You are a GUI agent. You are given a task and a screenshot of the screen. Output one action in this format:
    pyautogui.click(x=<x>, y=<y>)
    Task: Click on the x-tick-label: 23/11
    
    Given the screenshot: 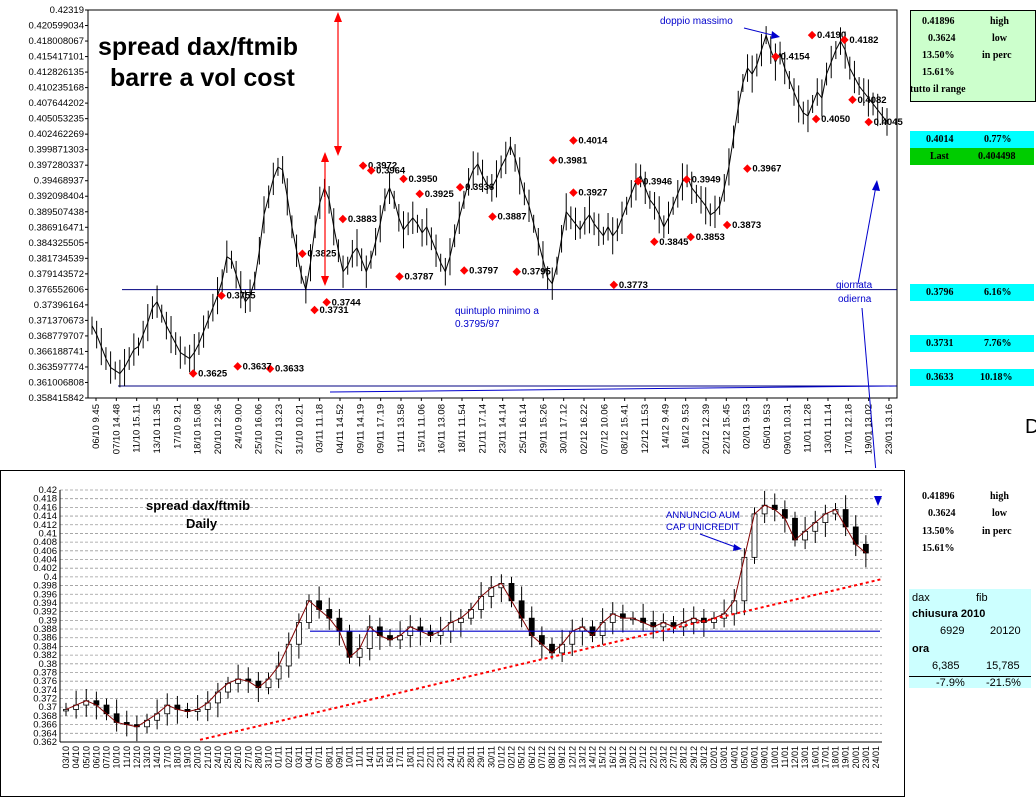 What is the action you would take?
    pyautogui.click(x=441, y=757)
    